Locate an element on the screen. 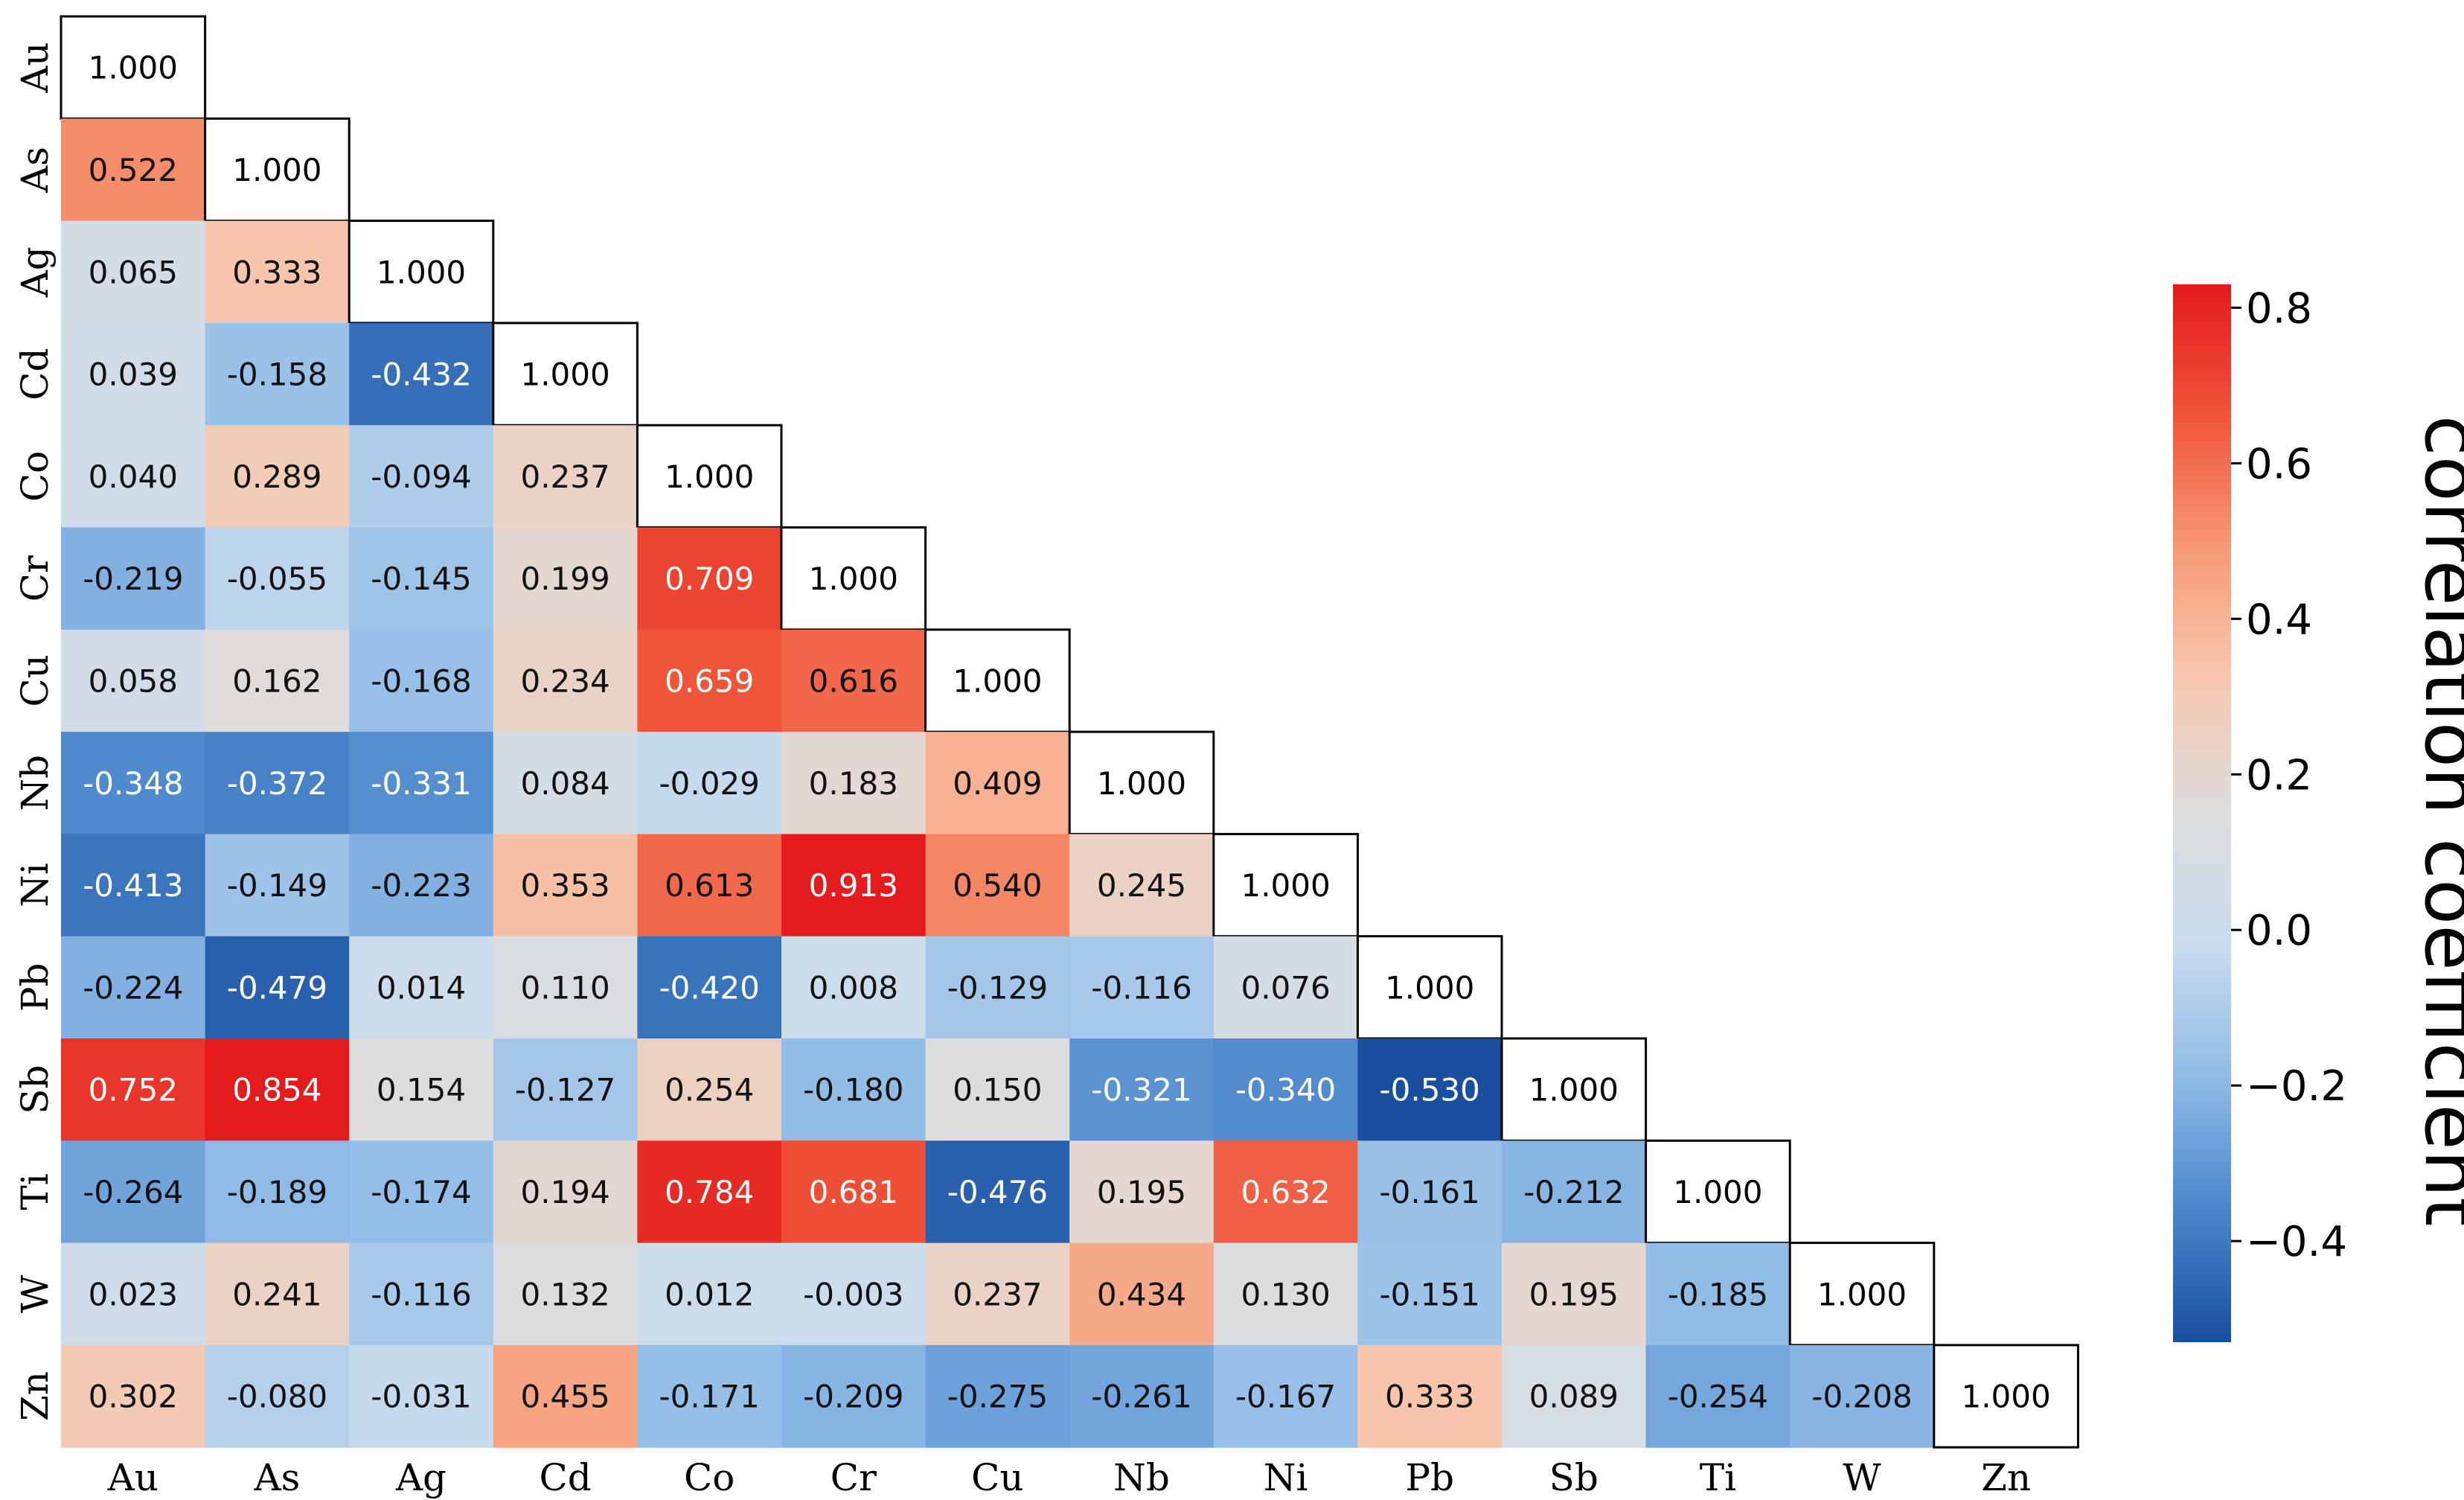 Image resolution: width=2464 pixels, height=1500 pixels. cell-Sb-As is located at coordinates (277, 1089).